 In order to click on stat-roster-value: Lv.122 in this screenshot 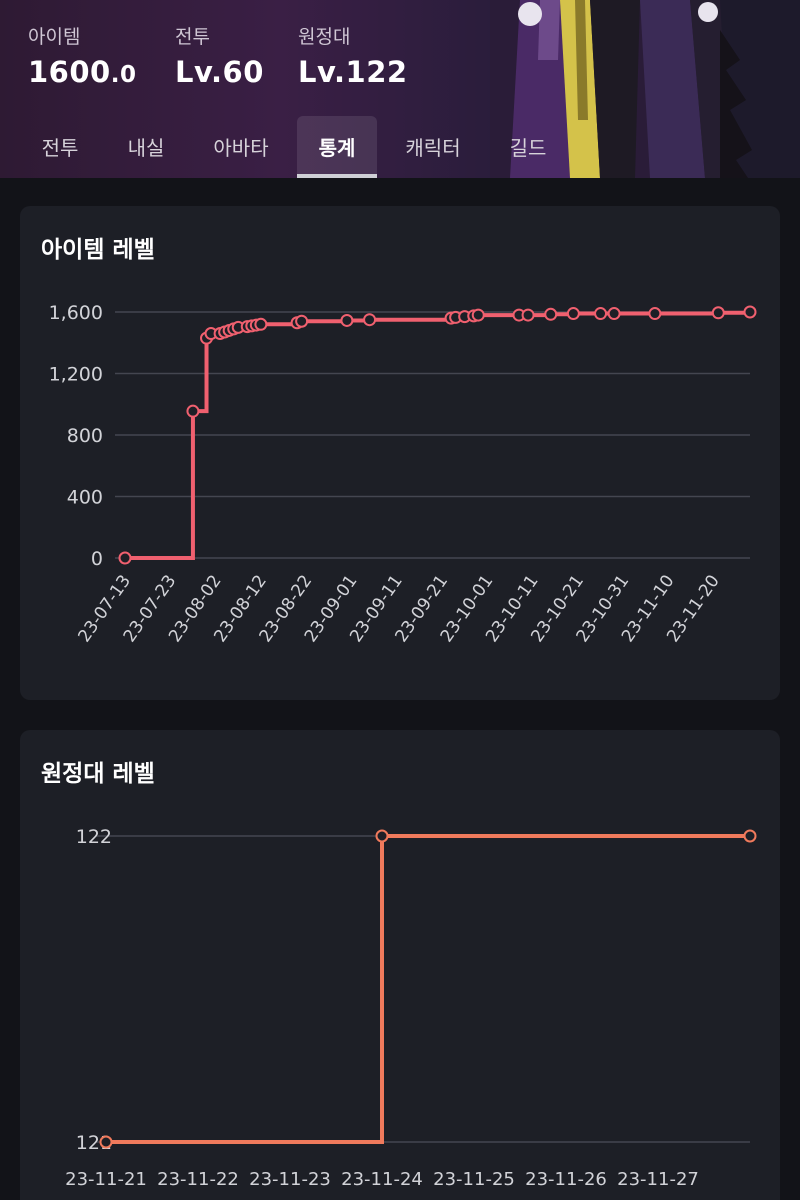, I will do `click(353, 72)`.